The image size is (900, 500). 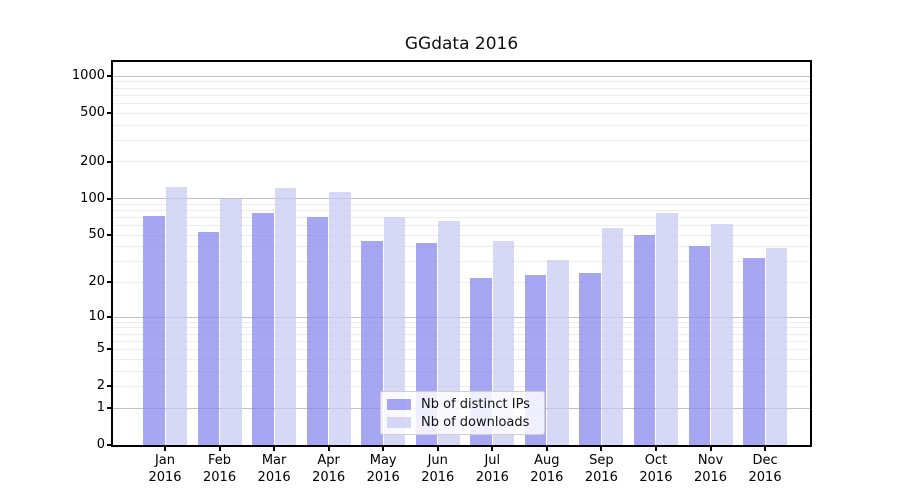 I want to click on legend: Nb of distinct IPs Nb of downloads, so click(x=462, y=413).